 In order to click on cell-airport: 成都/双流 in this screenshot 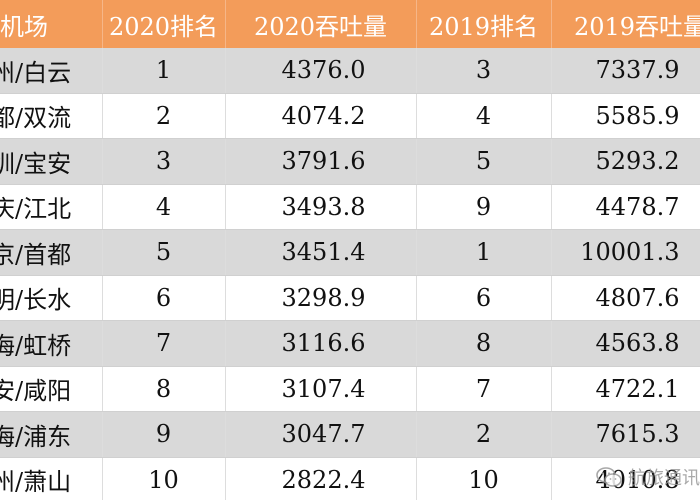, I will do `click(51, 116)`.